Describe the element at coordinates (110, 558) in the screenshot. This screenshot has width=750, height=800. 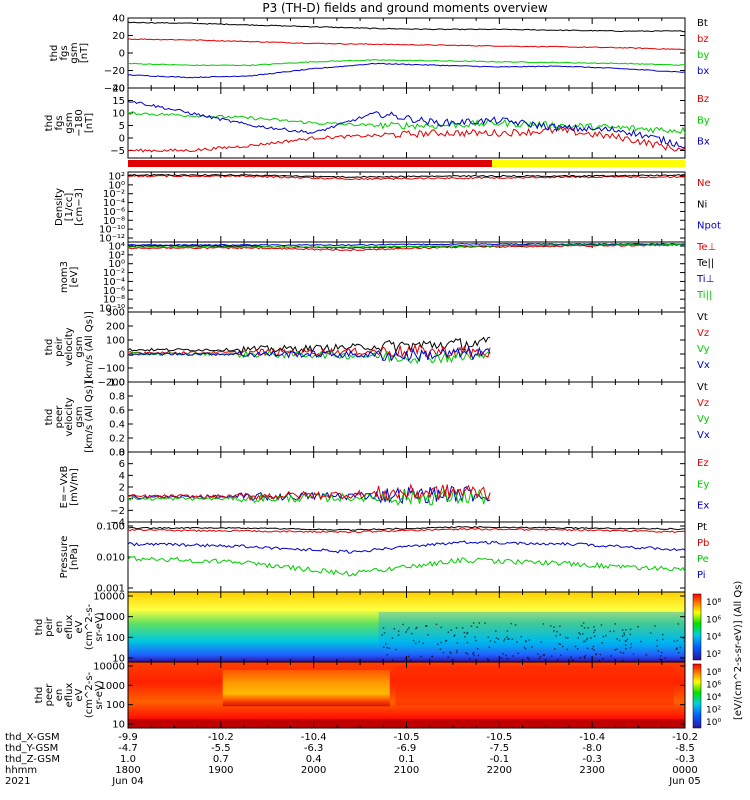
I see `panel-7-ytick-label: 0.010` at that location.